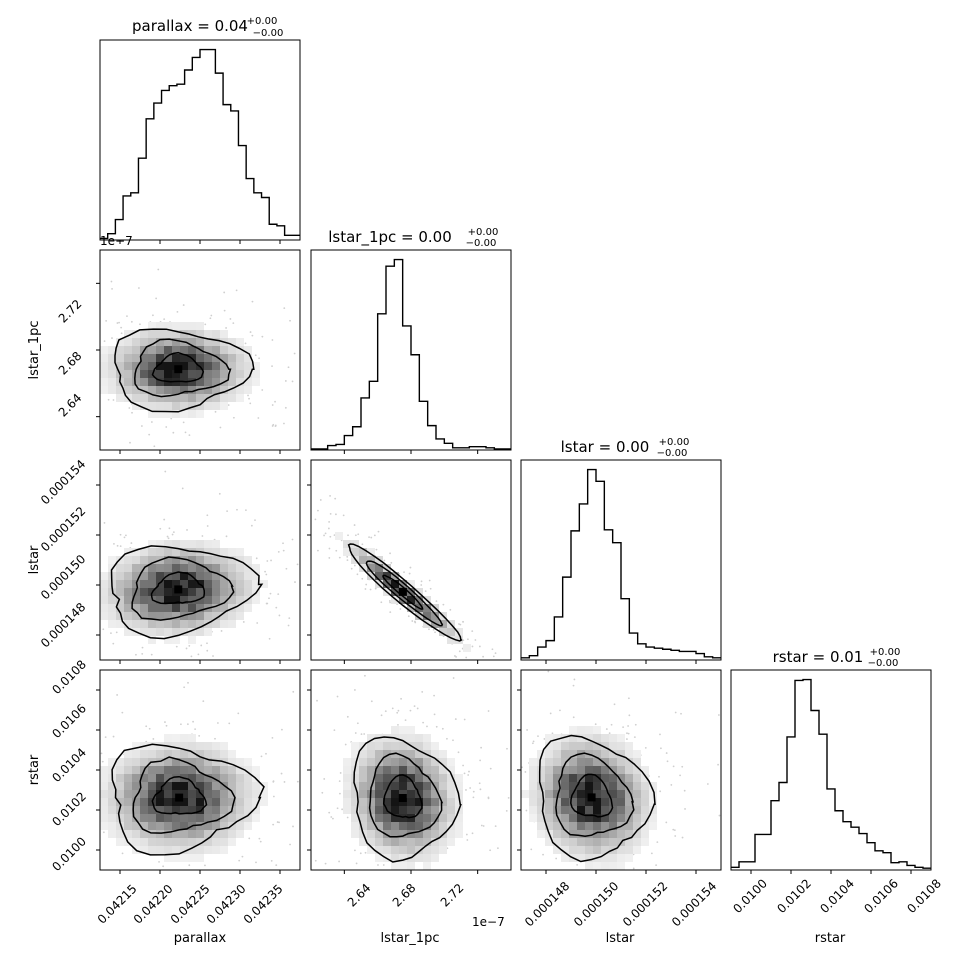 The image size is (970, 970). Describe the element at coordinates (596, 904) in the screenshot. I see `xtick-label: 0.000150` at that location.